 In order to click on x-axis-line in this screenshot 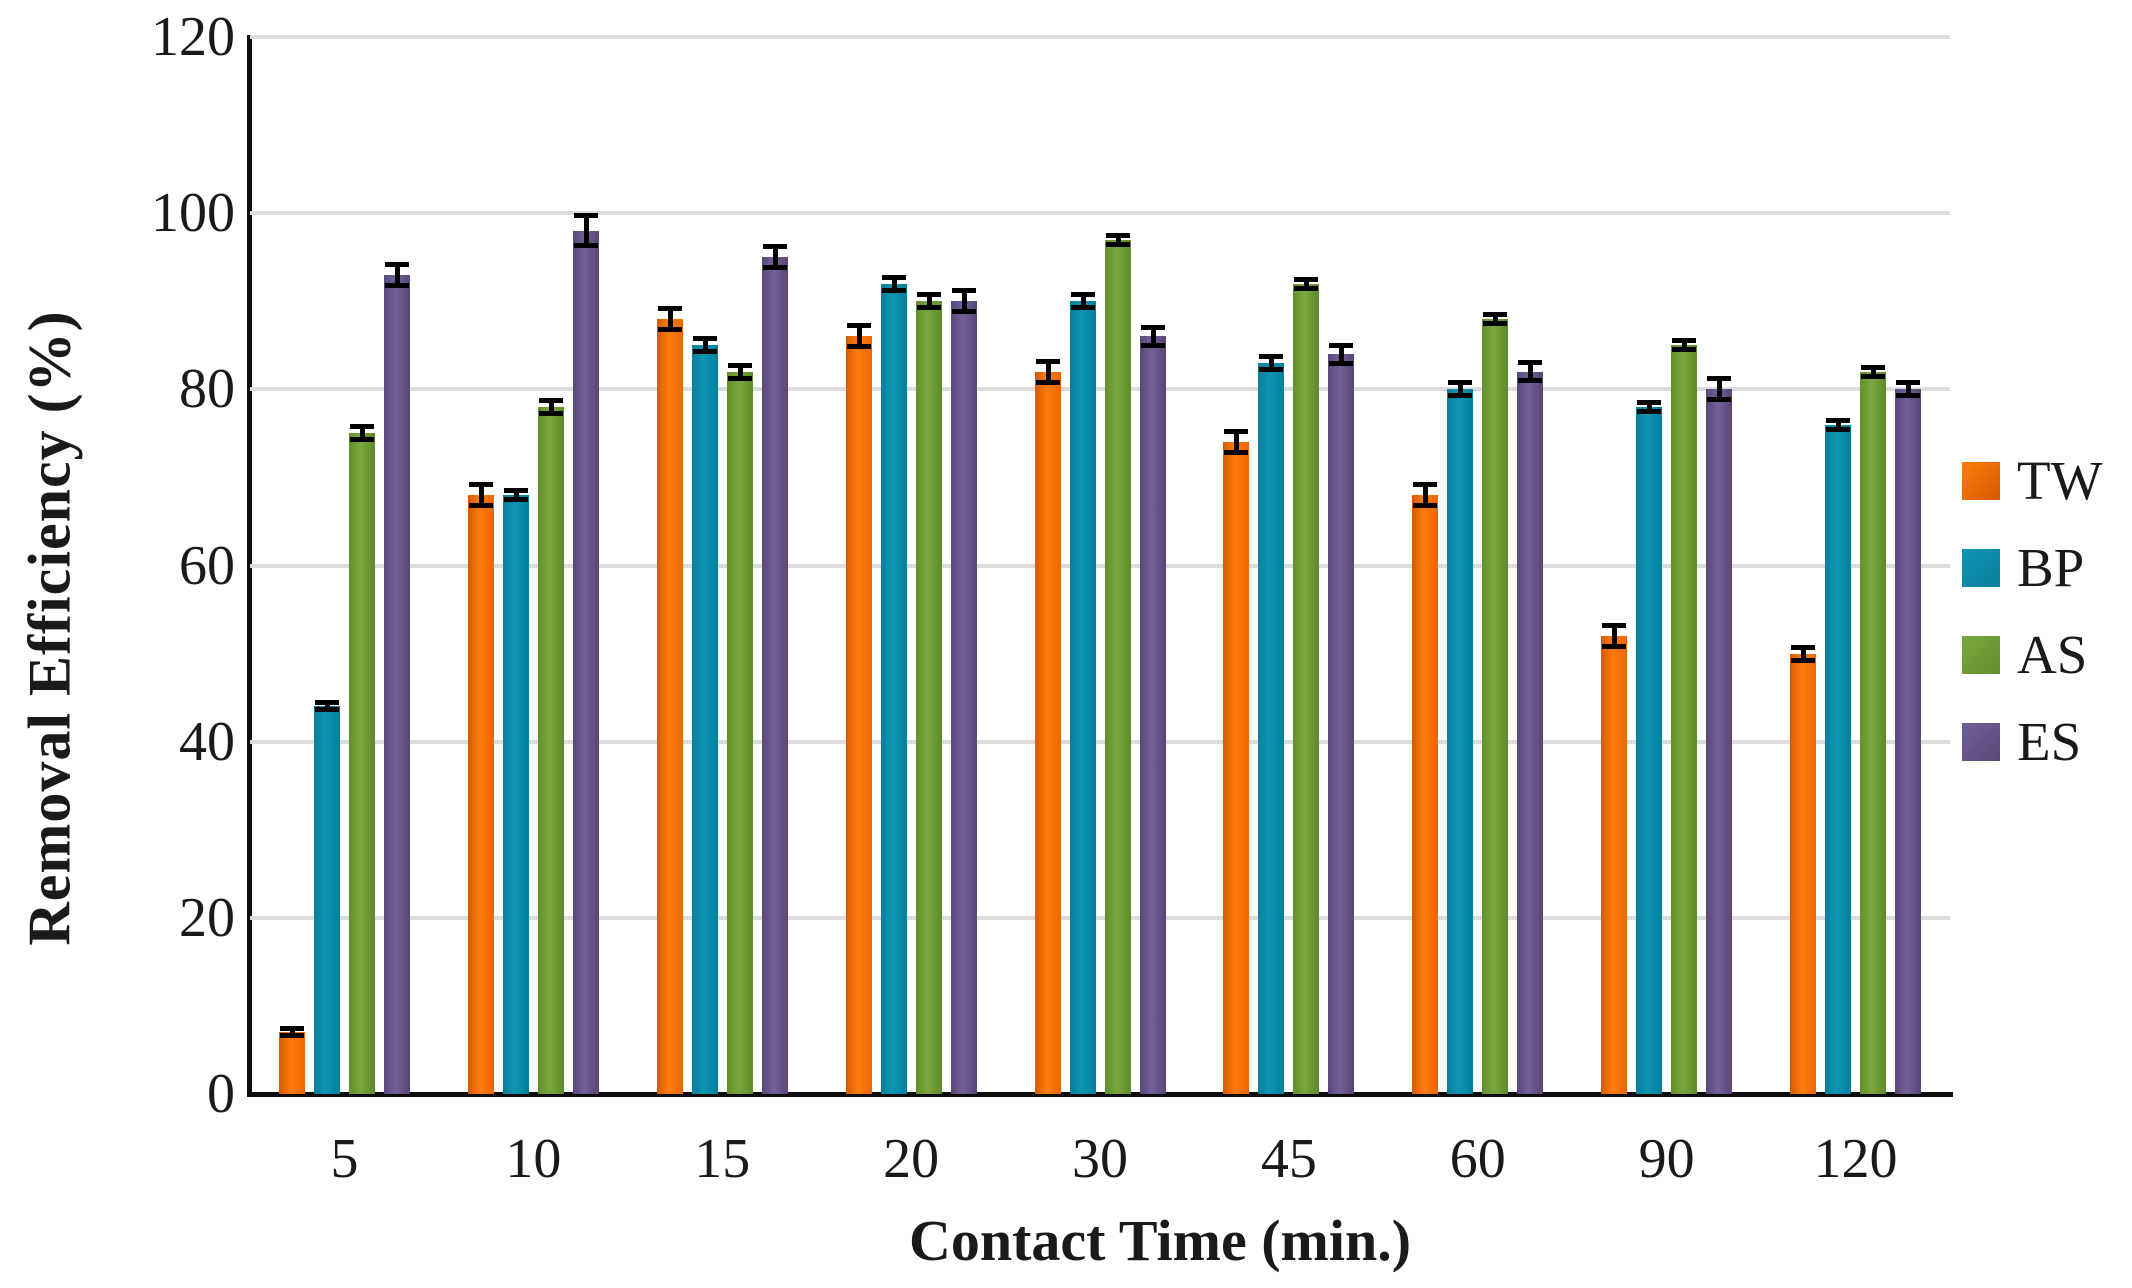, I will do `click(1100, 1094)`.